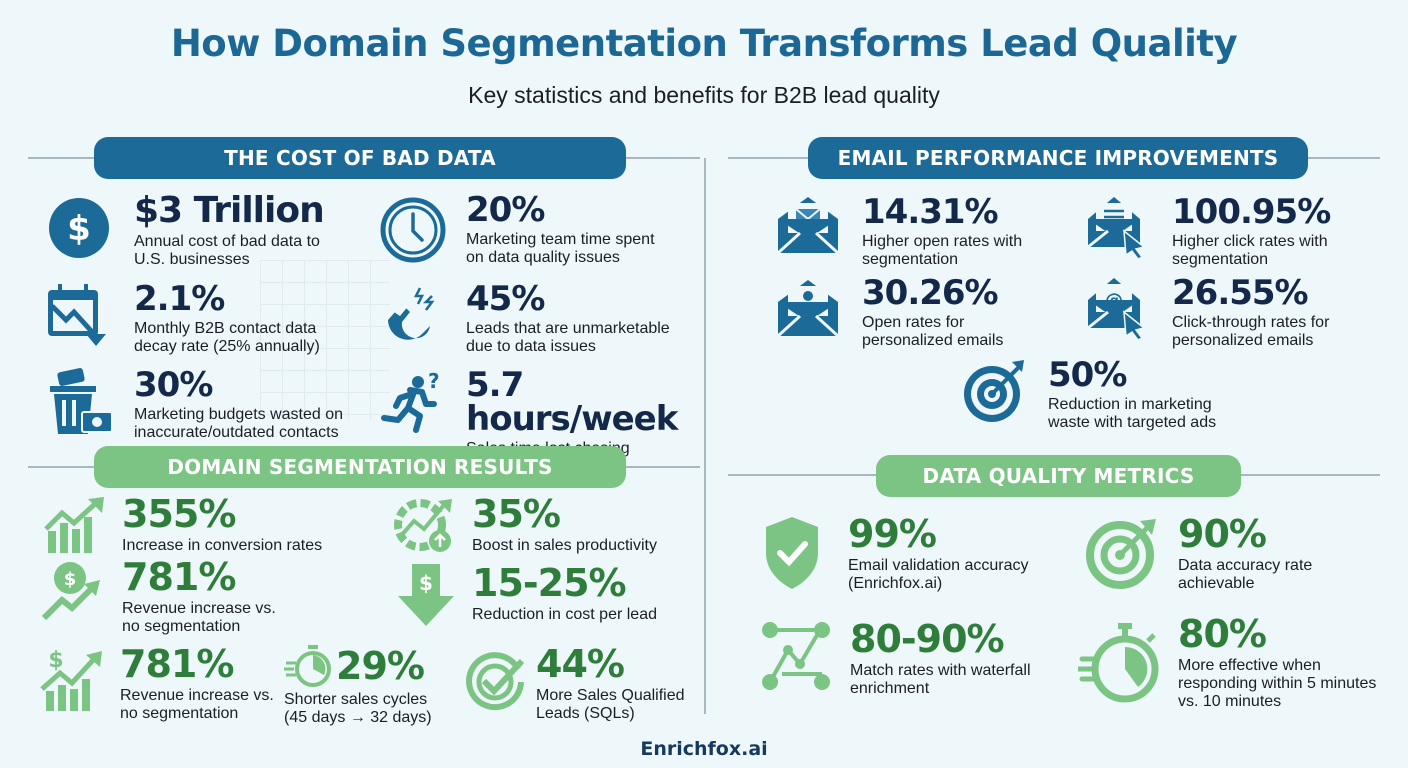 The height and width of the screenshot is (768, 1408). Describe the element at coordinates (808, 225) in the screenshot. I see `open-envelope-icon` at that location.